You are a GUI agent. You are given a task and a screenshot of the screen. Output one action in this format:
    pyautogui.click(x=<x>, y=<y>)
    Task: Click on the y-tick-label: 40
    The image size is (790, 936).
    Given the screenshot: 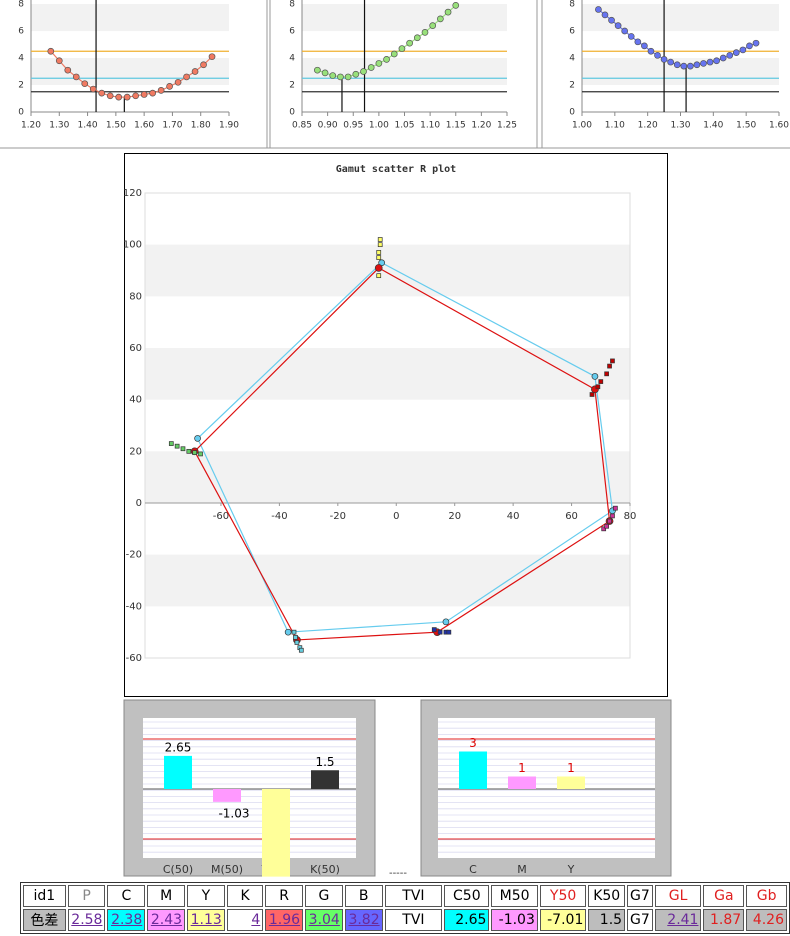 What is the action you would take?
    pyautogui.click(x=135, y=400)
    